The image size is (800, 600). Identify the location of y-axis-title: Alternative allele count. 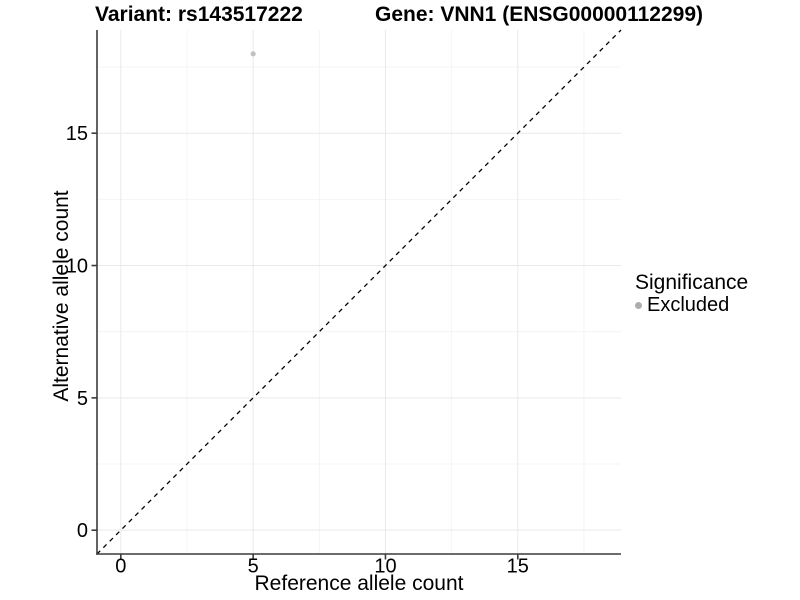
(61, 296).